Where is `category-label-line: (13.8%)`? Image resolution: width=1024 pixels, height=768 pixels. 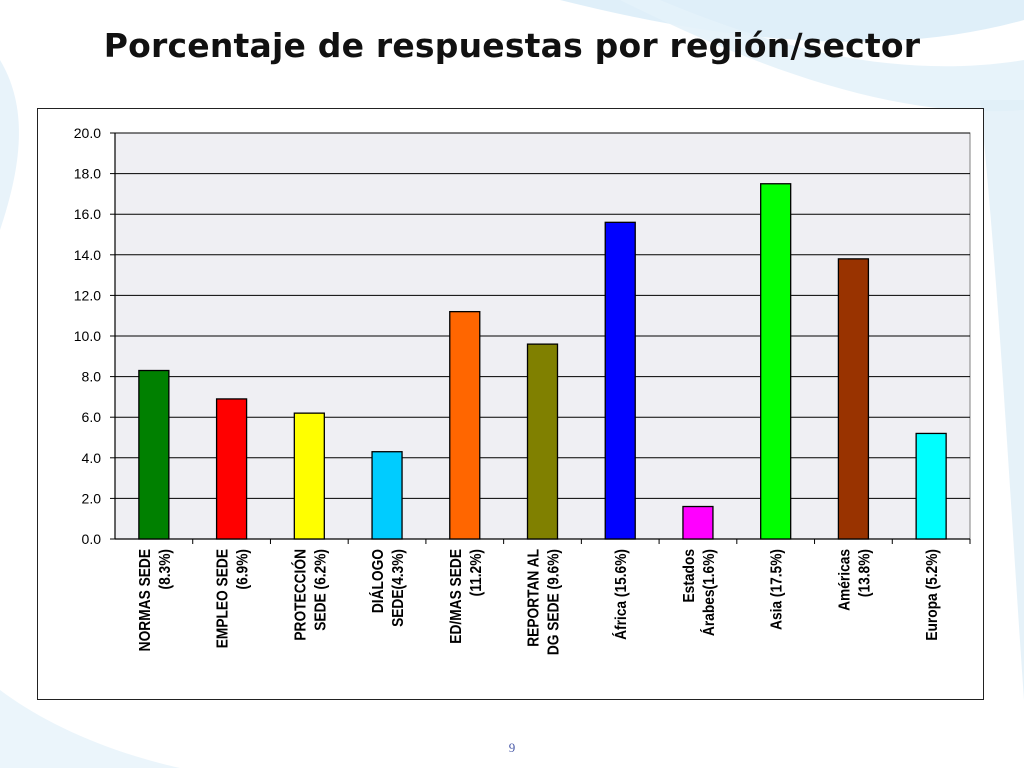
category-label-line: (13.8%) is located at coordinates (864, 573).